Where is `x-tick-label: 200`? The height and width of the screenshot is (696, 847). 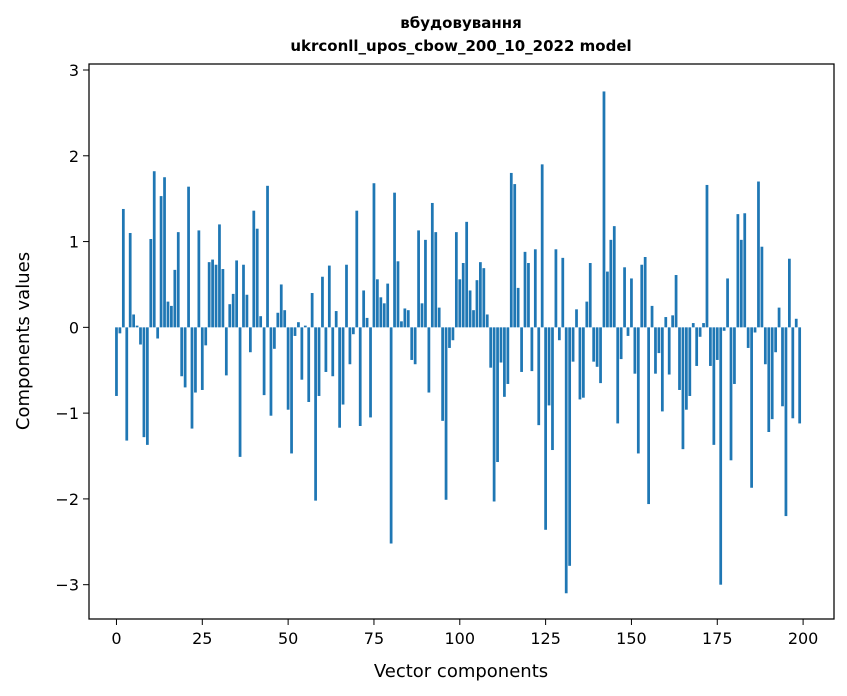
x-tick-label: 200 is located at coordinates (803, 638).